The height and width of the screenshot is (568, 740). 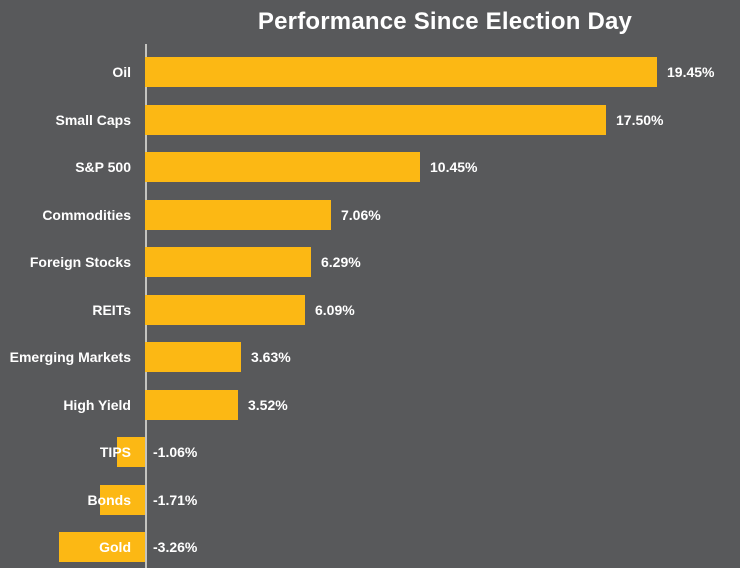 I want to click on category-label: TIPS, so click(x=115, y=452).